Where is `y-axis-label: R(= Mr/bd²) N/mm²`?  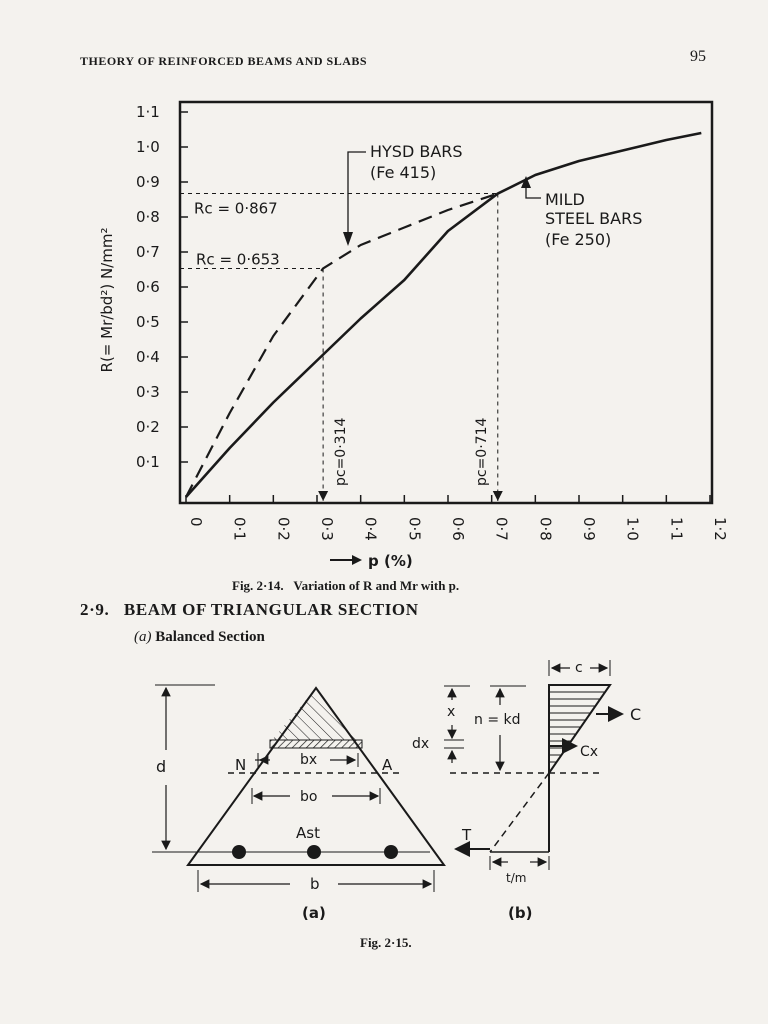 y-axis-label: R(= Mr/bd²) N/mm² is located at coordinates (107, 300).